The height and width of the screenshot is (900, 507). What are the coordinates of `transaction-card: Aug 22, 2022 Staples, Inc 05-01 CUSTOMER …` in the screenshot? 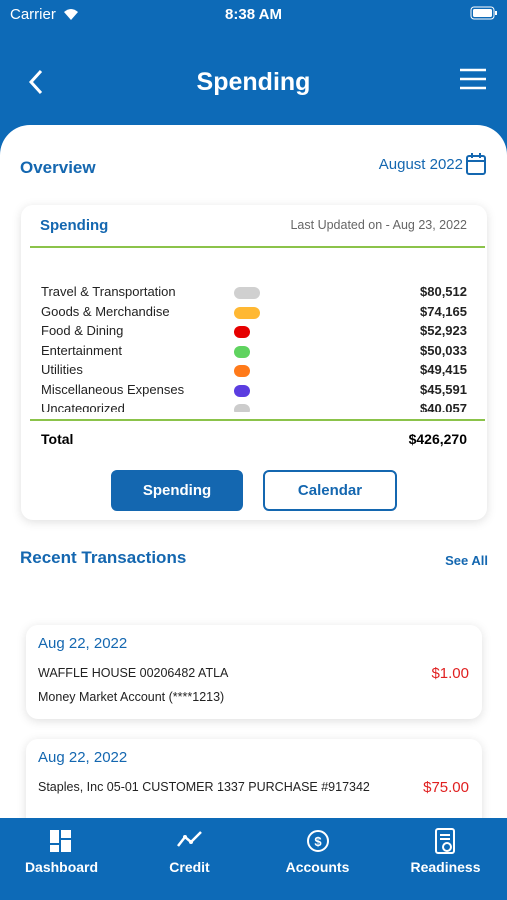 It's located at (254, 786).